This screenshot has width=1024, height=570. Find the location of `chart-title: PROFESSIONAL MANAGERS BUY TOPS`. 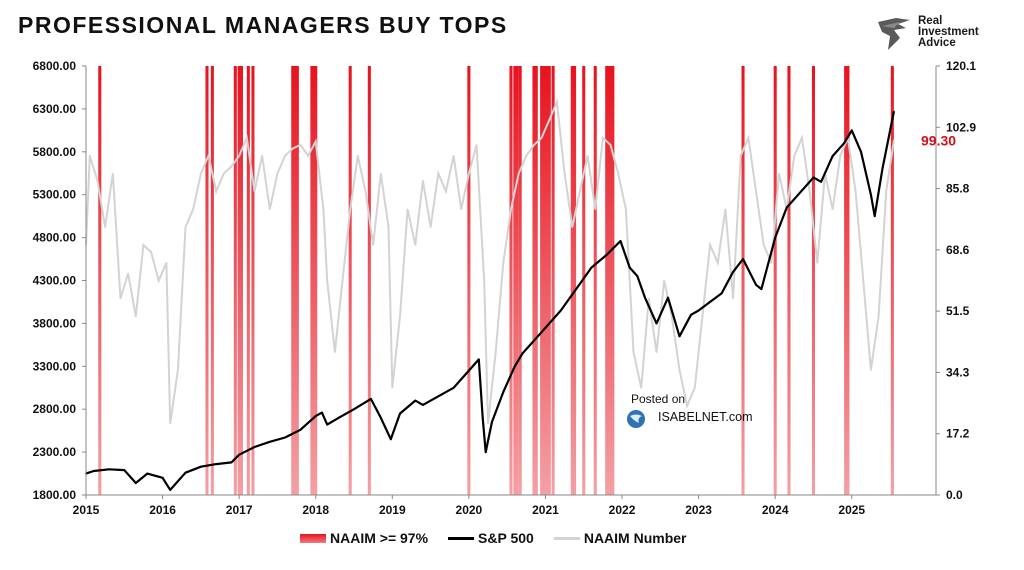

chart-title: PROFESSIONAL MANAGERS BUY TOPS is located at coordinates (263, 25).